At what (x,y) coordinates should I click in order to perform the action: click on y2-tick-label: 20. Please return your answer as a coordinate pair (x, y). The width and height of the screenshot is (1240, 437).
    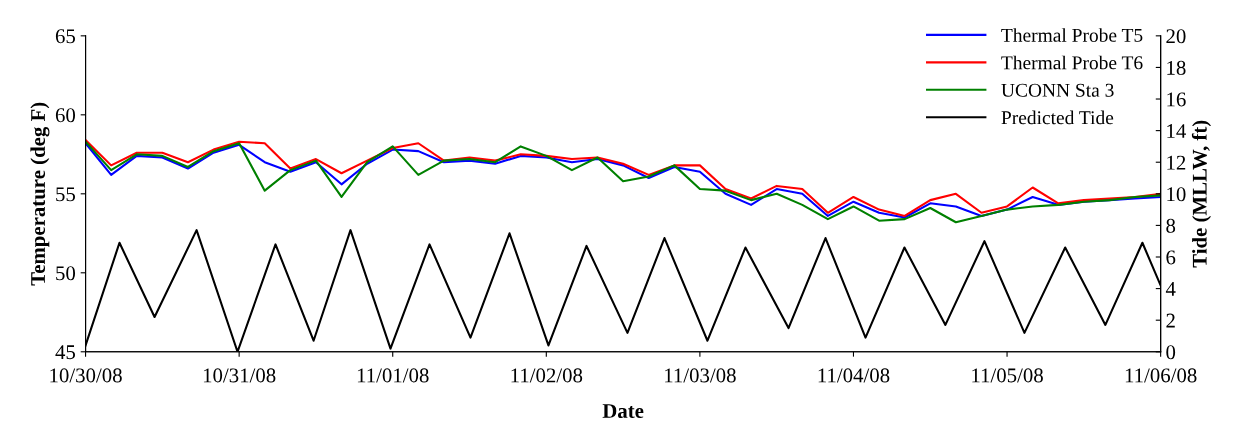
    Looking at the image, I should click on (1176, 36).